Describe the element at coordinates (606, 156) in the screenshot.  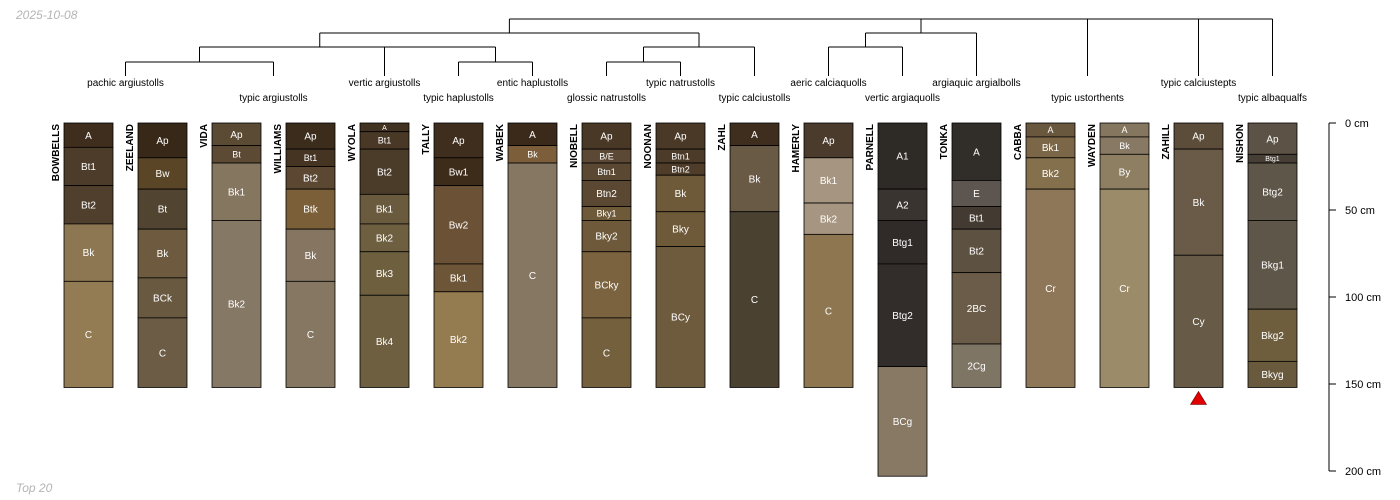
I see `horizon-label: B/E` at that location.